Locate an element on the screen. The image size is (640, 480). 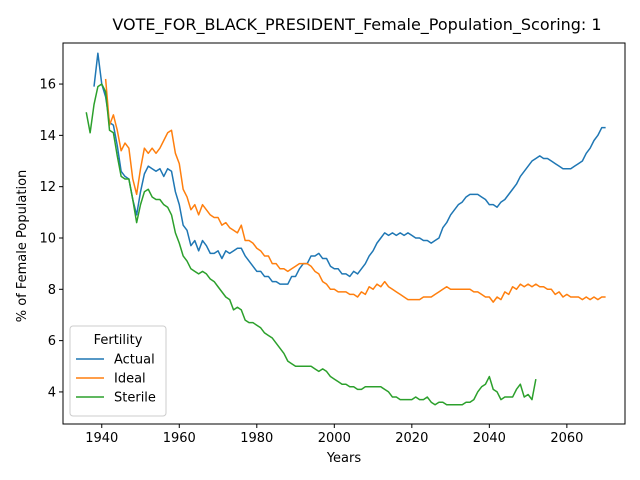
x-axis-label: Years is located at coordinates (344, 458).